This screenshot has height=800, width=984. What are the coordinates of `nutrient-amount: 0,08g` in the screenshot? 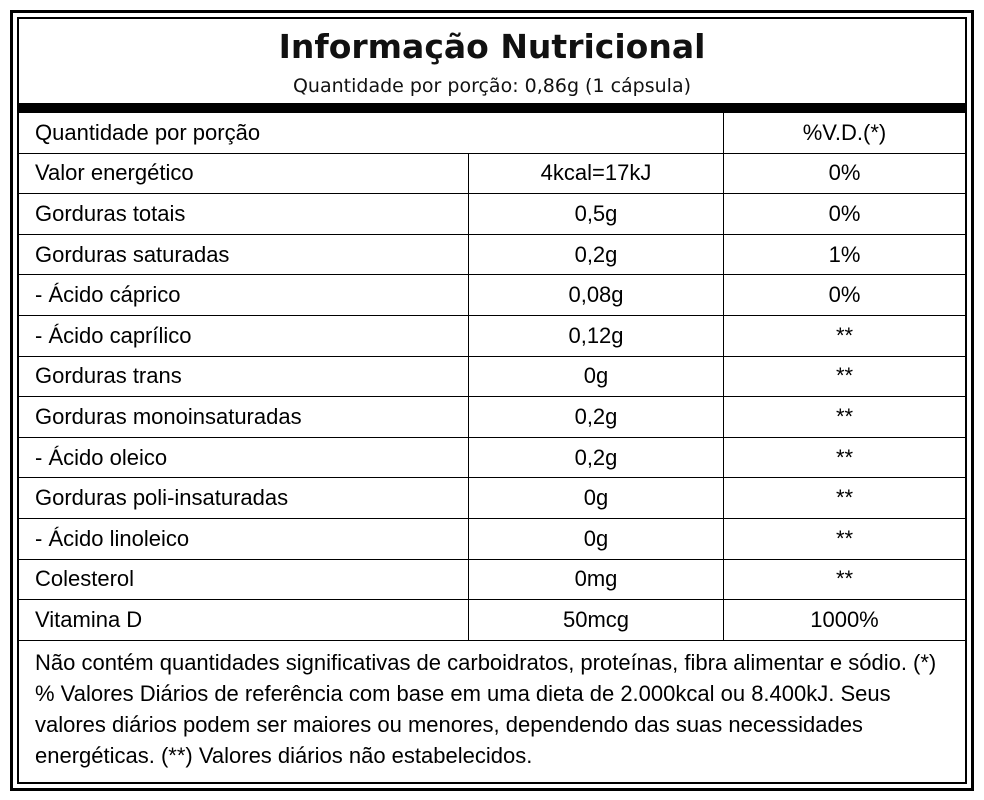 It's located at (596, 295).